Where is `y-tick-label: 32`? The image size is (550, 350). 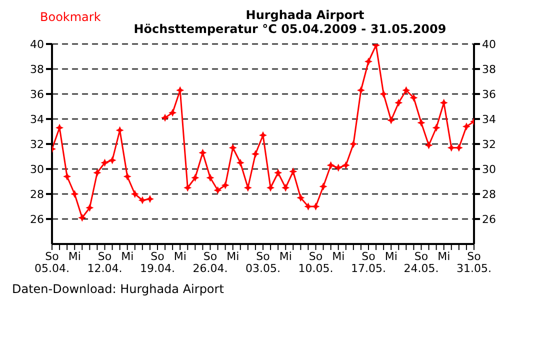 y-tick-label: 32 is located at coordinates (37, 144).